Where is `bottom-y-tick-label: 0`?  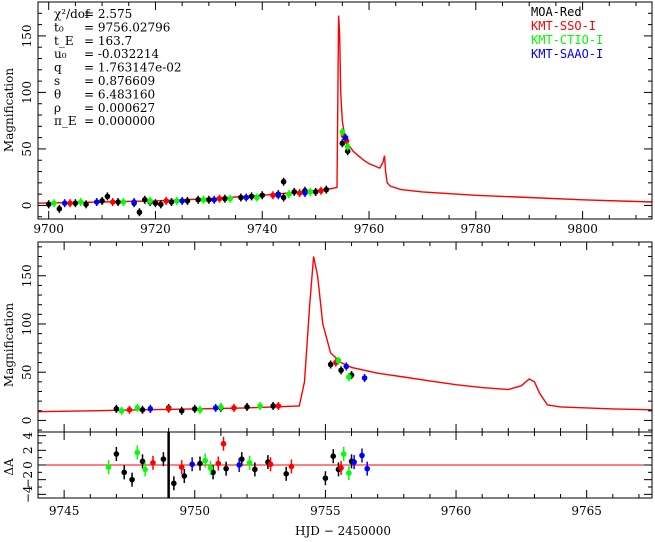
bottom-y-tick-label: 0 is located at coordinates (28, 465).